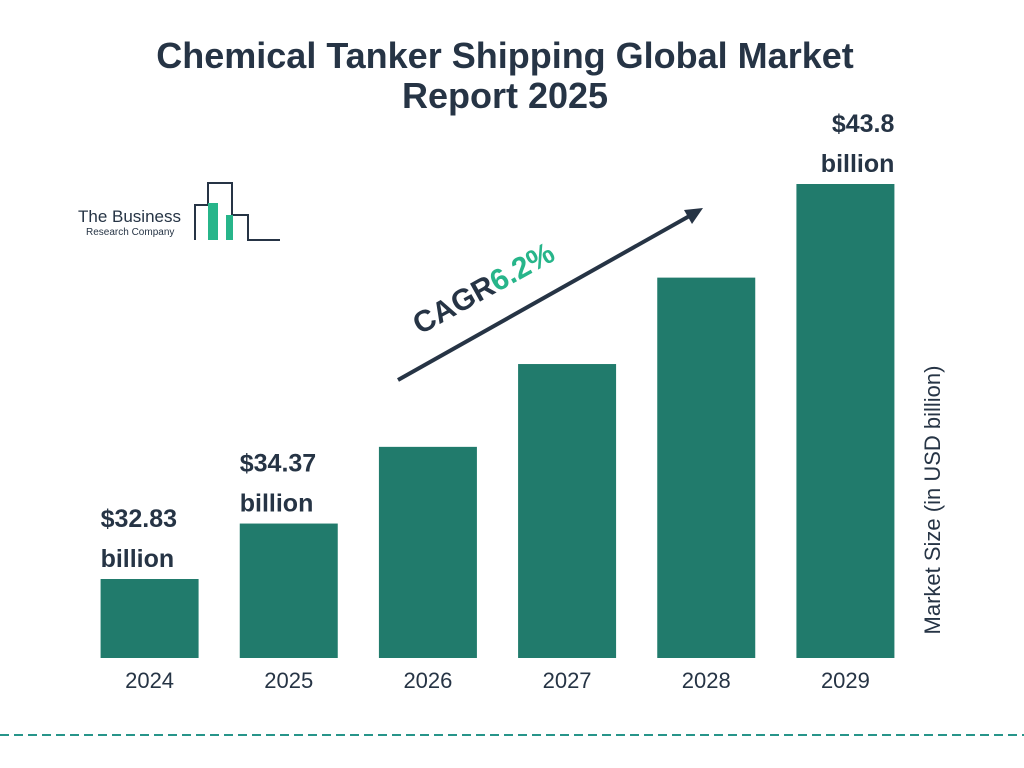  I want to click on value-label: $43.8 billion, so click(858, 144).